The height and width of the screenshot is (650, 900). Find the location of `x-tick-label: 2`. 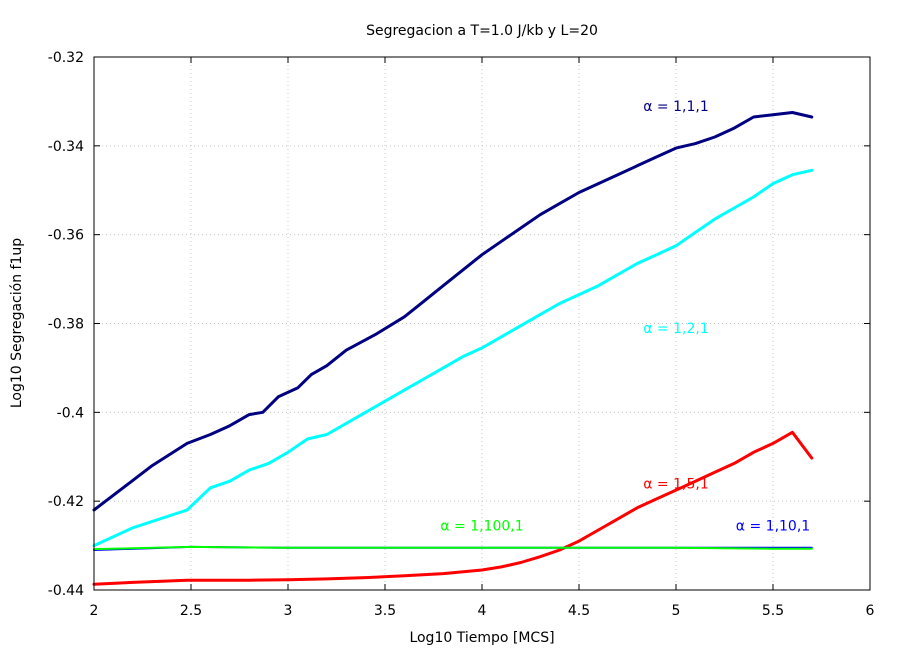

x-tick-label: 2 is located at coordinates (94, 611).